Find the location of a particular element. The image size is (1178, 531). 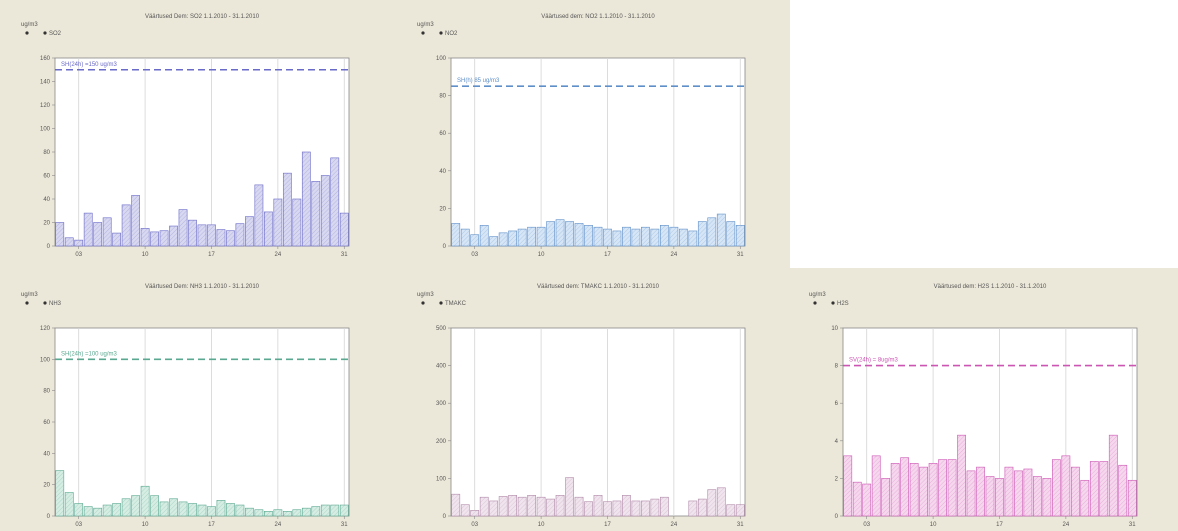

y-tick-label: 100 is located at coordinates (45, 130).